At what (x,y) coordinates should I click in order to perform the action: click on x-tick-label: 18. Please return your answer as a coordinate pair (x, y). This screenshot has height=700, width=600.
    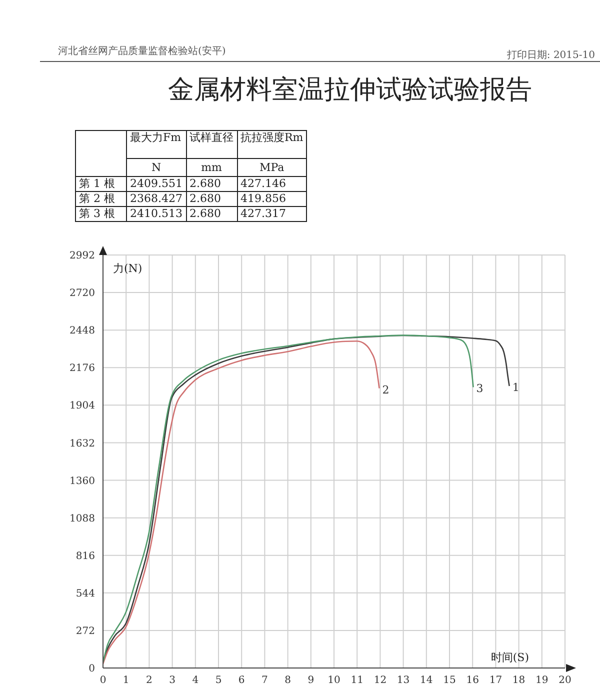
    Looking at the image, I should click on (519, 680).